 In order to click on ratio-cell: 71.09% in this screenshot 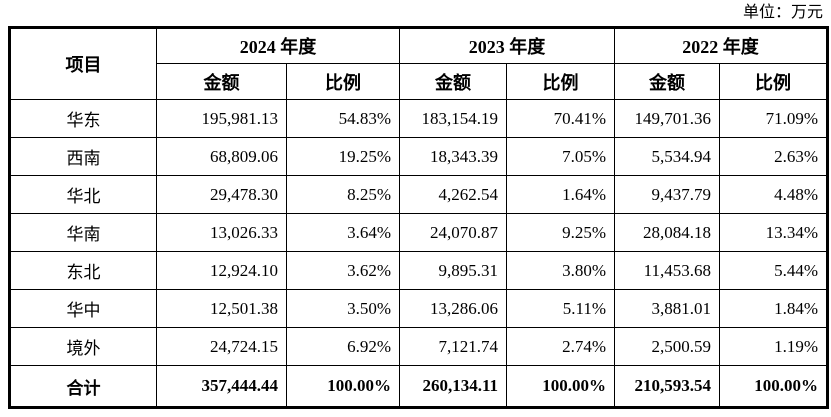, I will do `click(773, 118)`.